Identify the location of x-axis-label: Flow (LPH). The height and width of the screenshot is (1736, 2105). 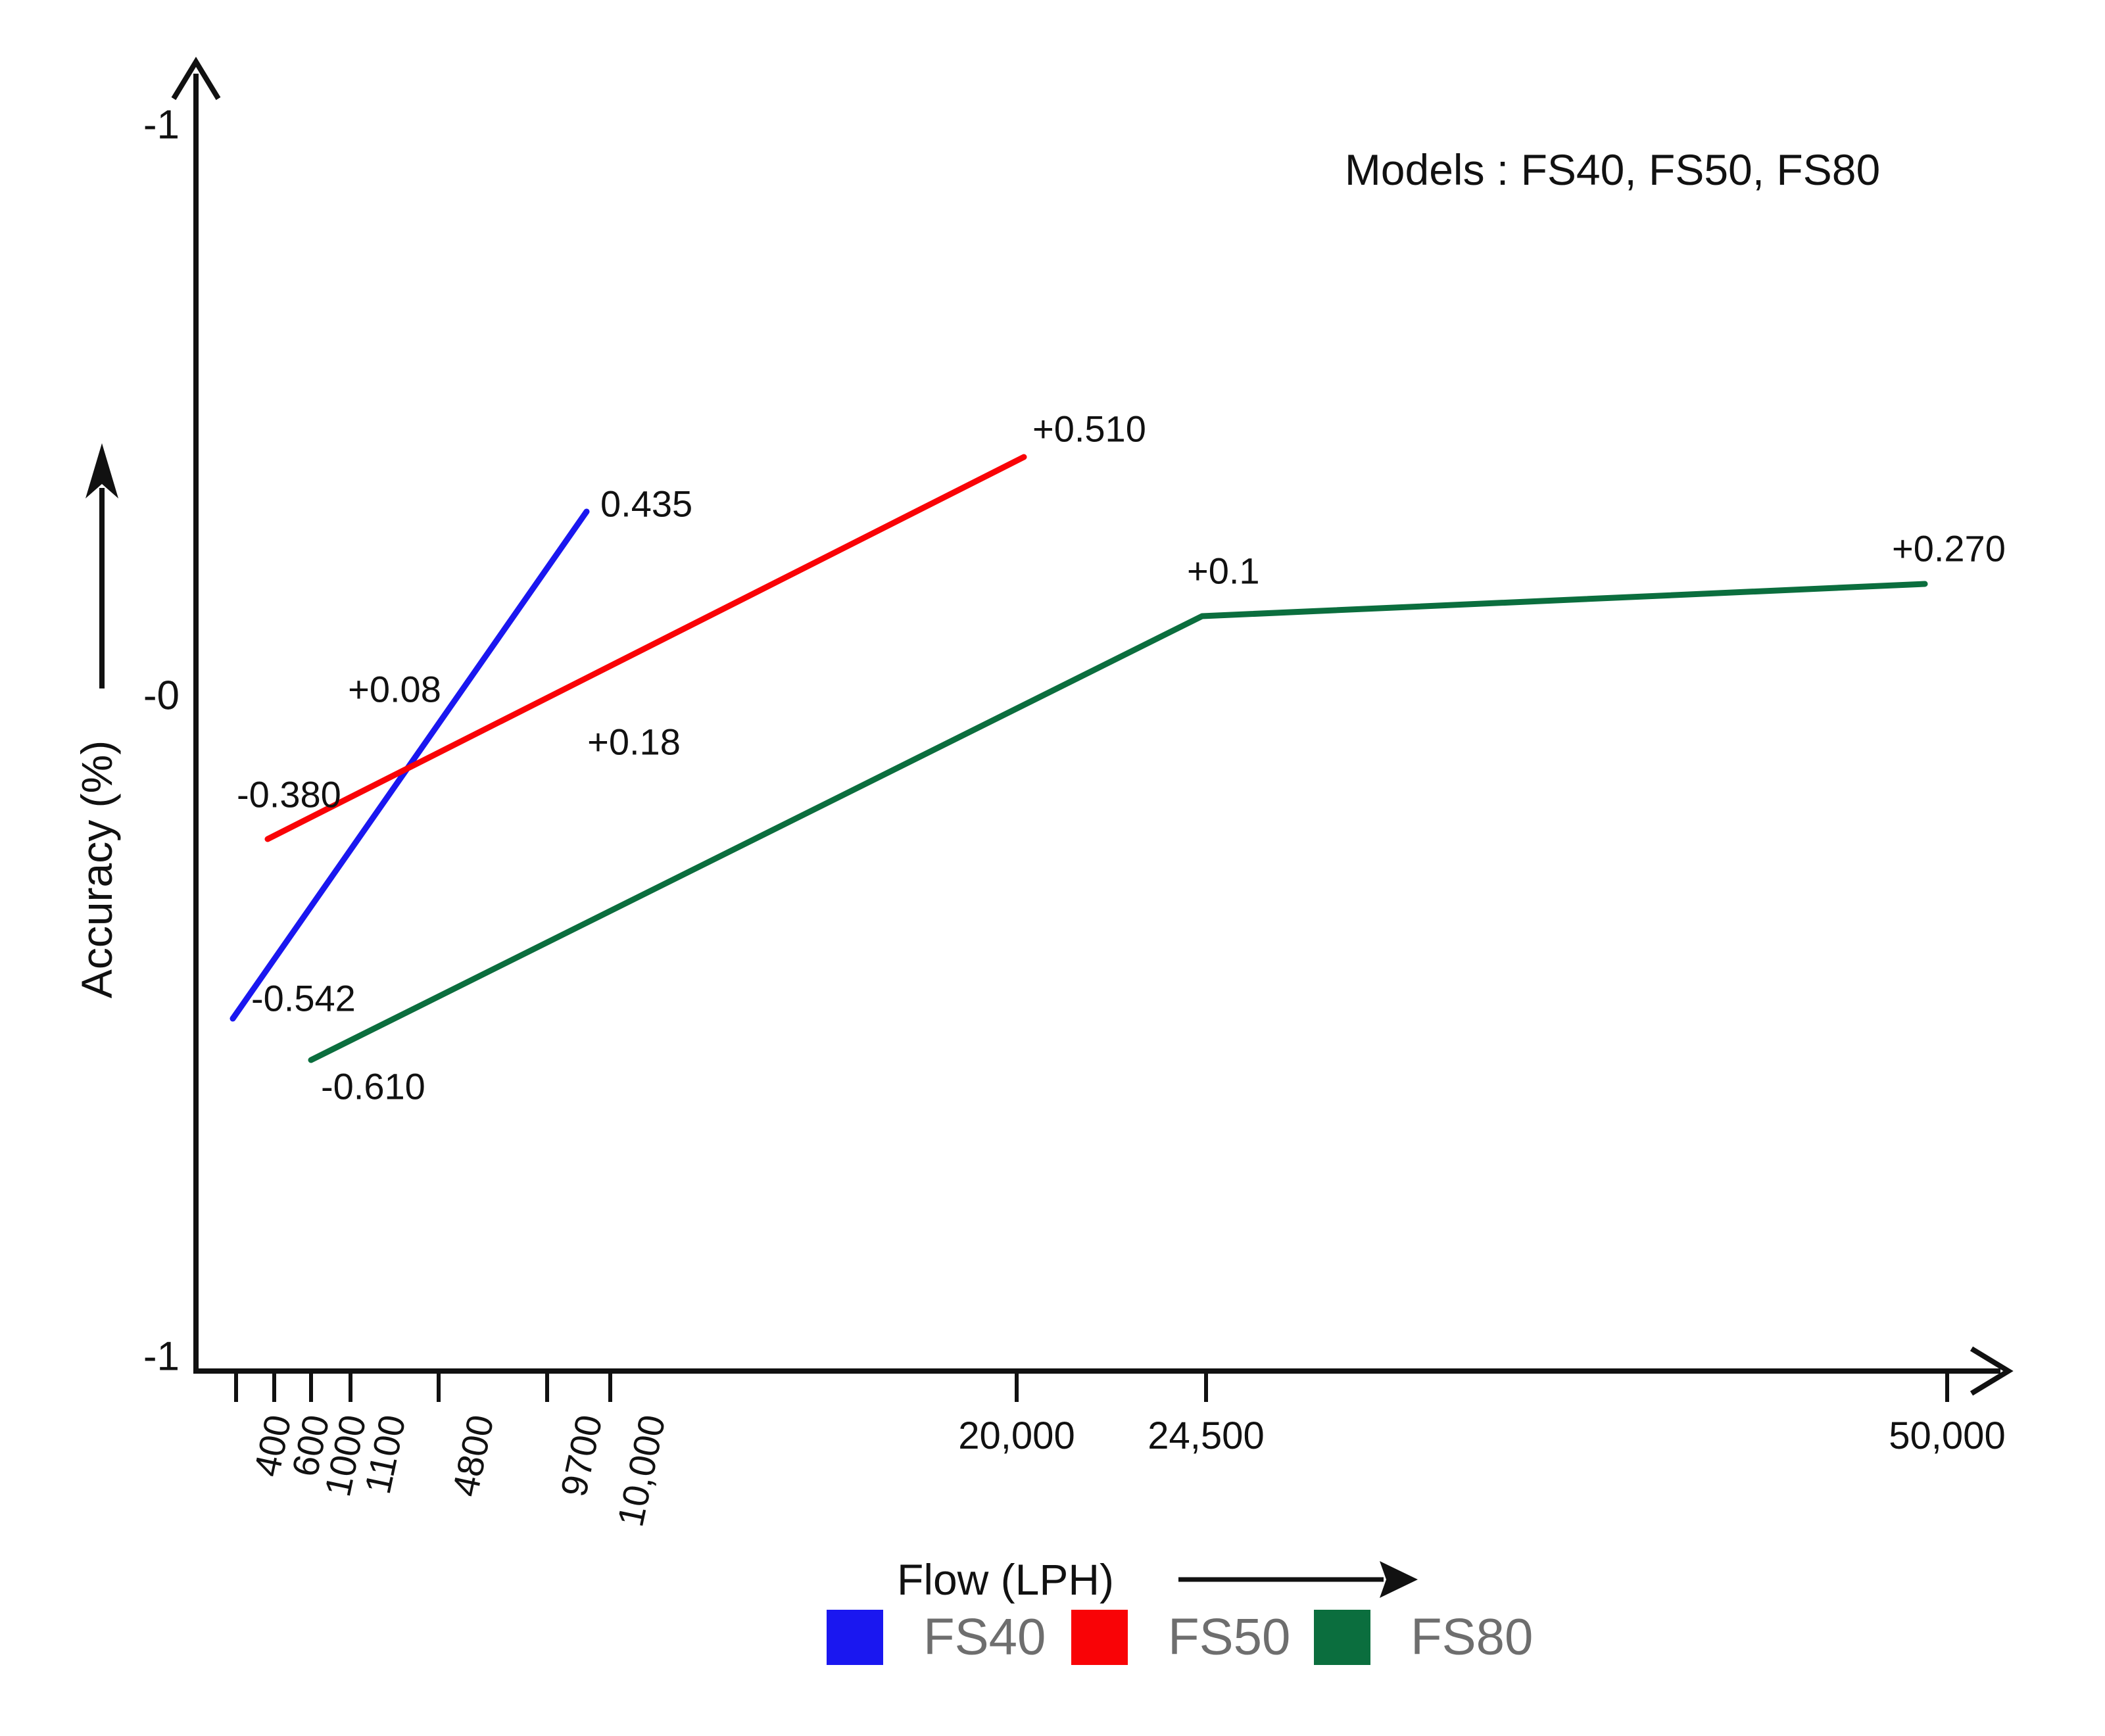
(1006, 1580).